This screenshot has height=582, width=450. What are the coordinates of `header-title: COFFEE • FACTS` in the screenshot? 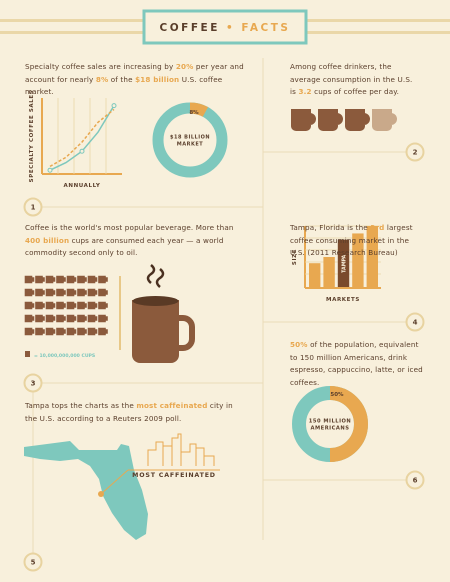 It's located at (225, 28).